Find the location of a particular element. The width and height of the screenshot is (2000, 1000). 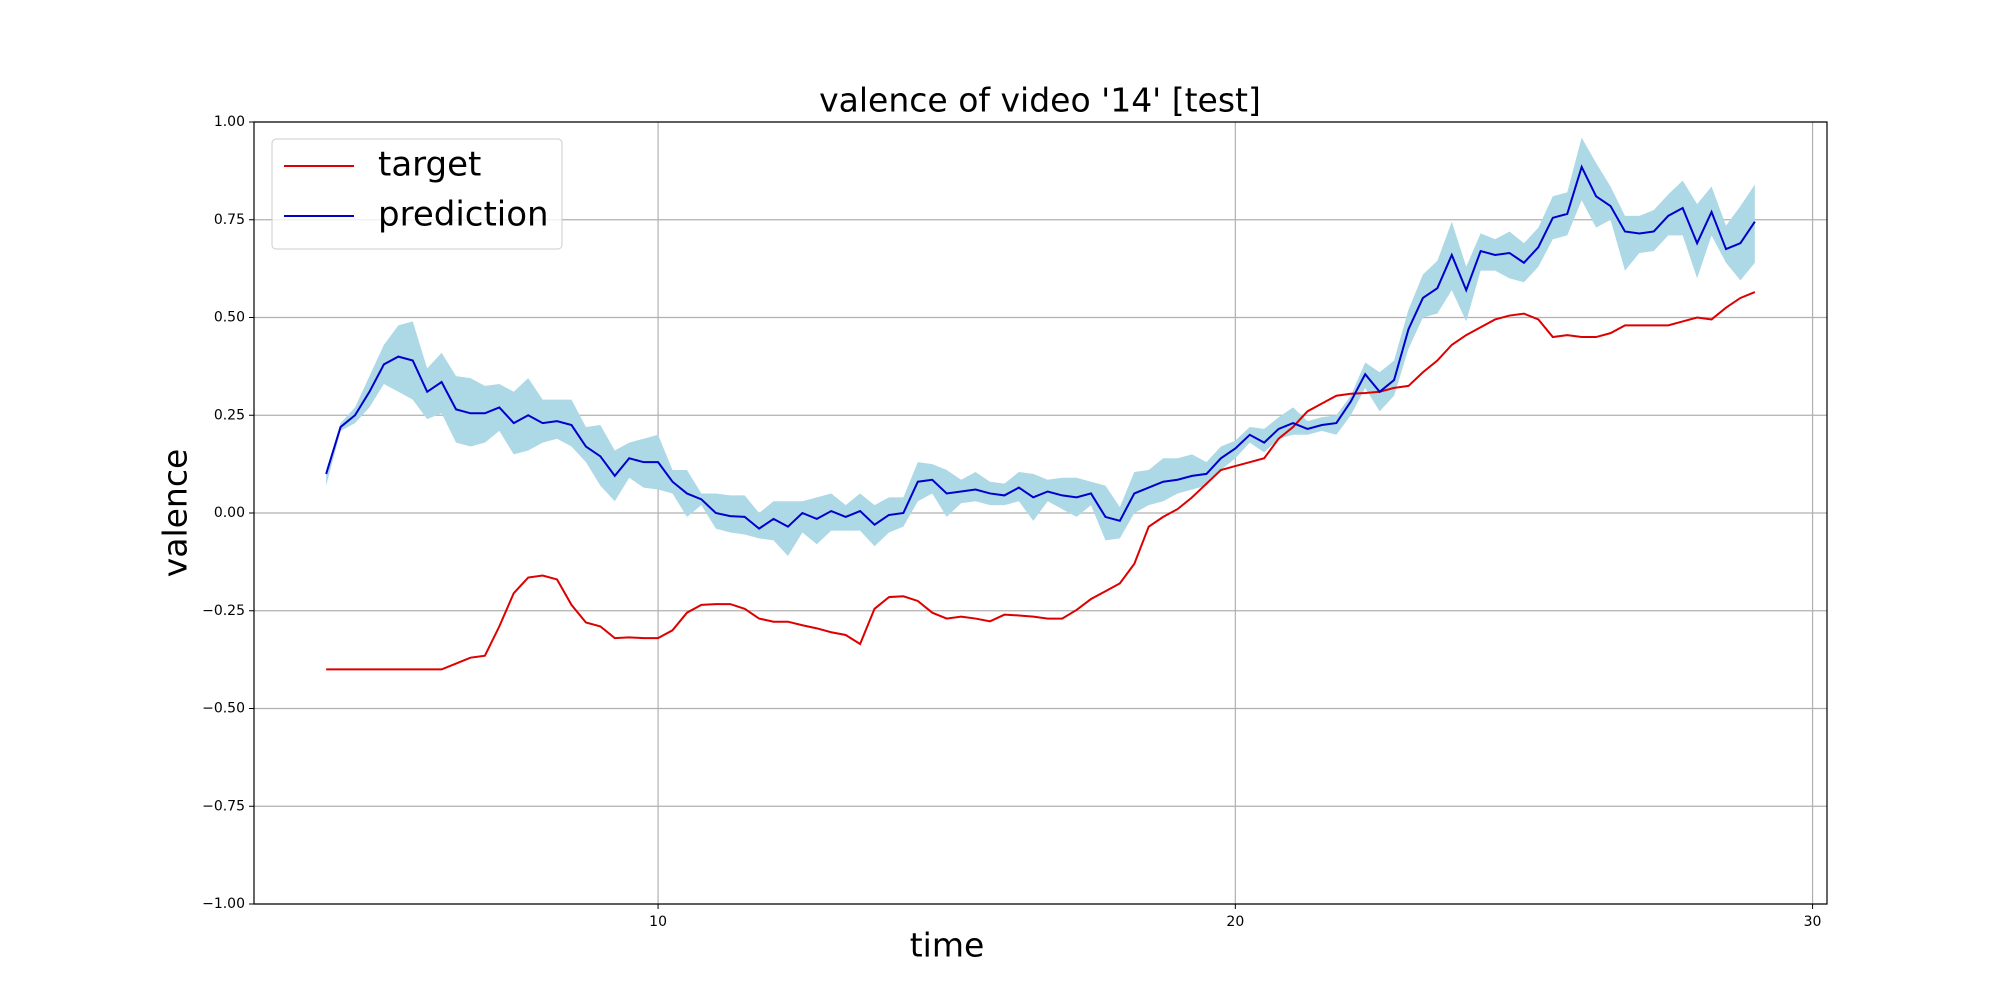

x-tick-label: 20 is located at coordinates (1235, 922).